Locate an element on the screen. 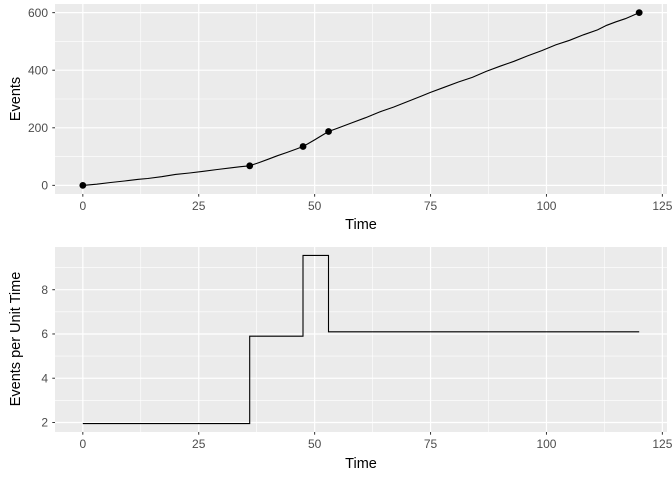 Image resolution: width=672 pixels, height=480 pixels. y-tick-label: 4 is located at coordinates (44, 378).